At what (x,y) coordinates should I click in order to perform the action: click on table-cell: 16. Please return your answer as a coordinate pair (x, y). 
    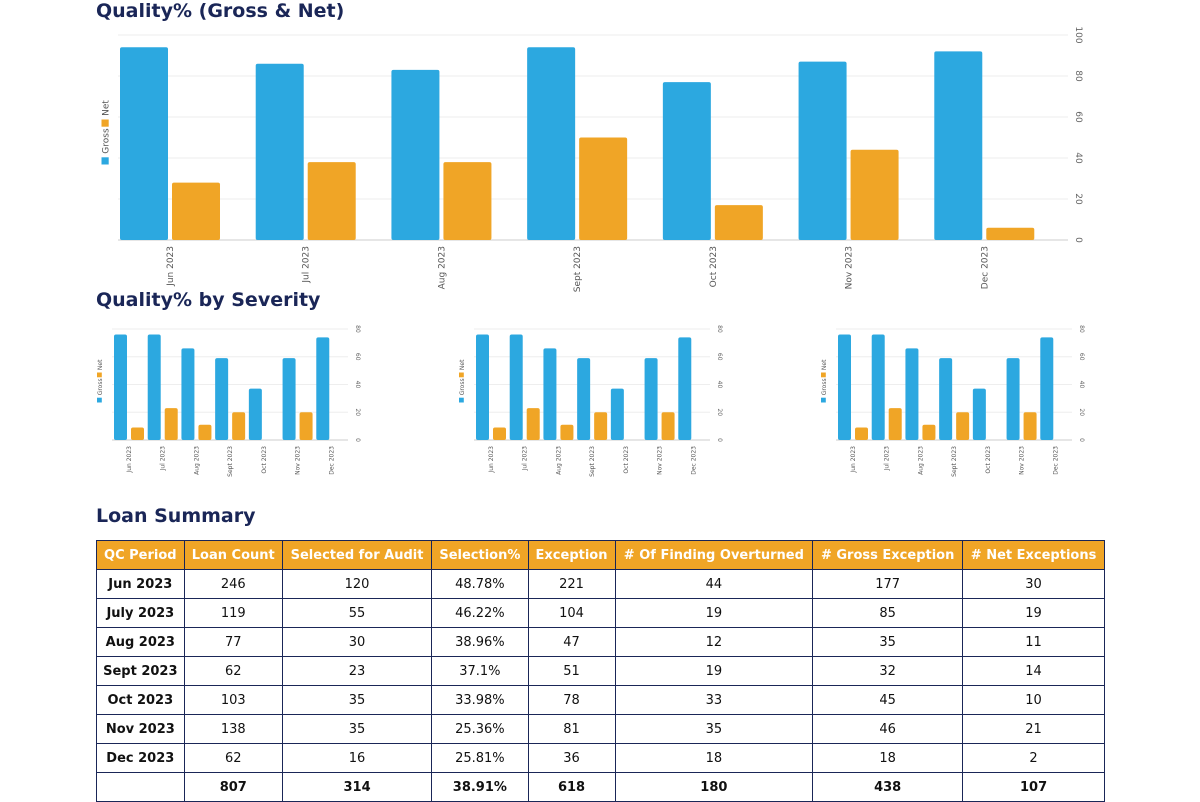
    Looking at the image, I should click on (357, 758).